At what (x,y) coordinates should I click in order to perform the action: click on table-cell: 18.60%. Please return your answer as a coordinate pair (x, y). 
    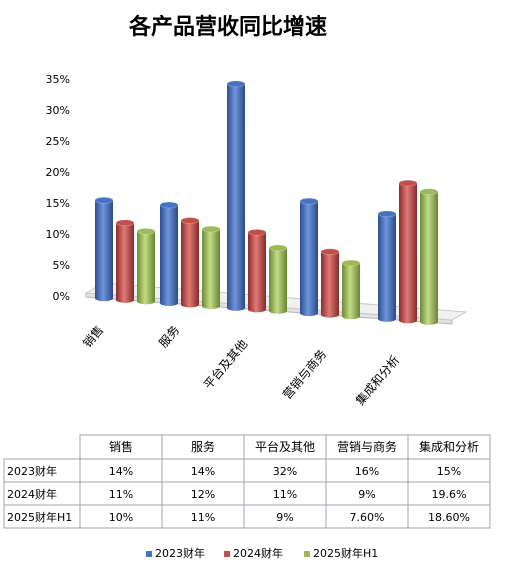
    Looking at the image, I should click on (449, 517).